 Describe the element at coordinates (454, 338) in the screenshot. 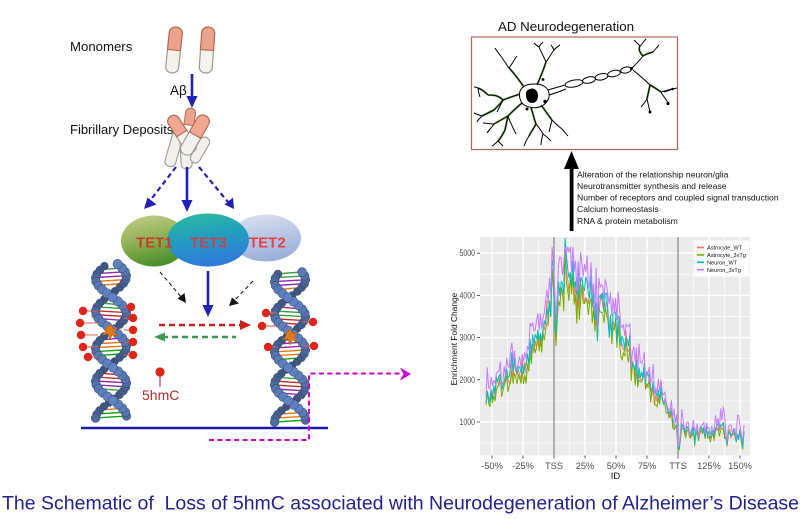

I see `svg-text: Enrichment Fold Change` at that location.